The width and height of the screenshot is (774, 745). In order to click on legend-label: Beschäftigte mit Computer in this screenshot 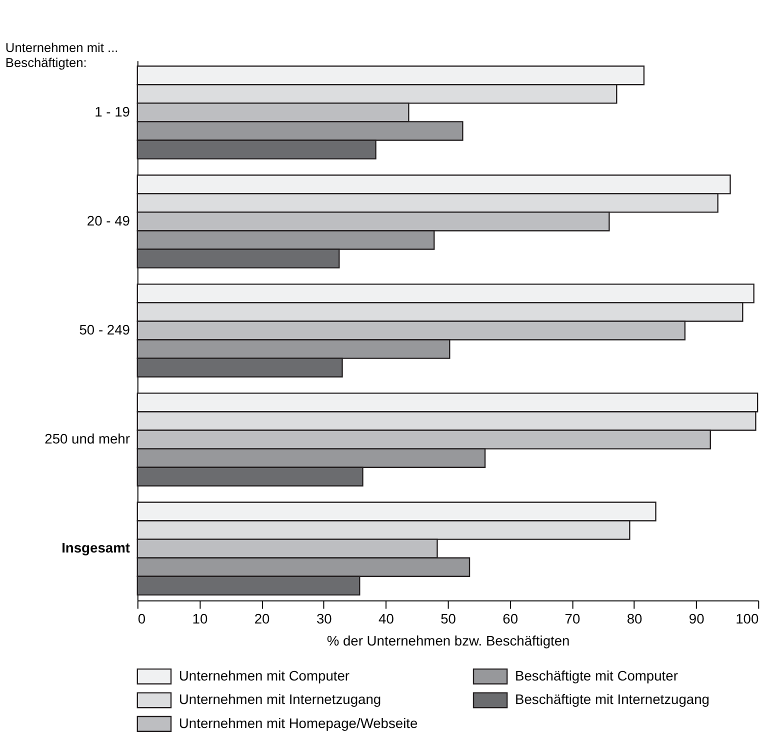, I will do `click(596, 675)`.